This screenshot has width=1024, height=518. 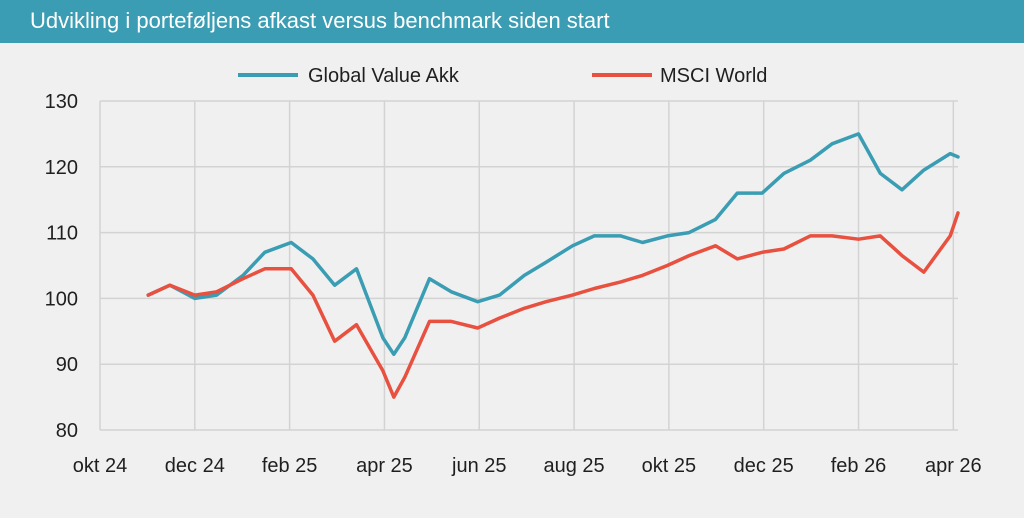 I want to click on legend-label: Global Value Akk, so click(x=384, y=76).